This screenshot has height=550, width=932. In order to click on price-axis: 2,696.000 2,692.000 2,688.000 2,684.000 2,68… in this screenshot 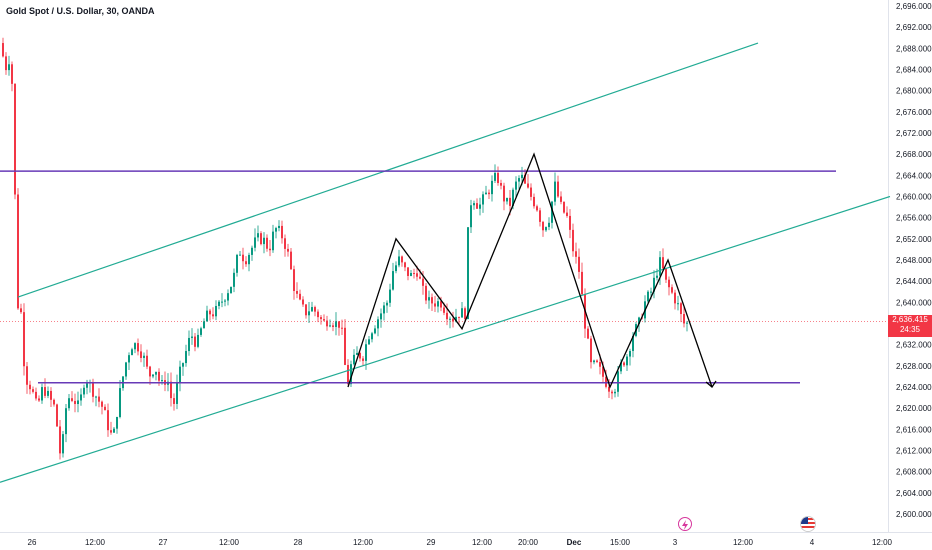, I will do `click(914, 260)`.